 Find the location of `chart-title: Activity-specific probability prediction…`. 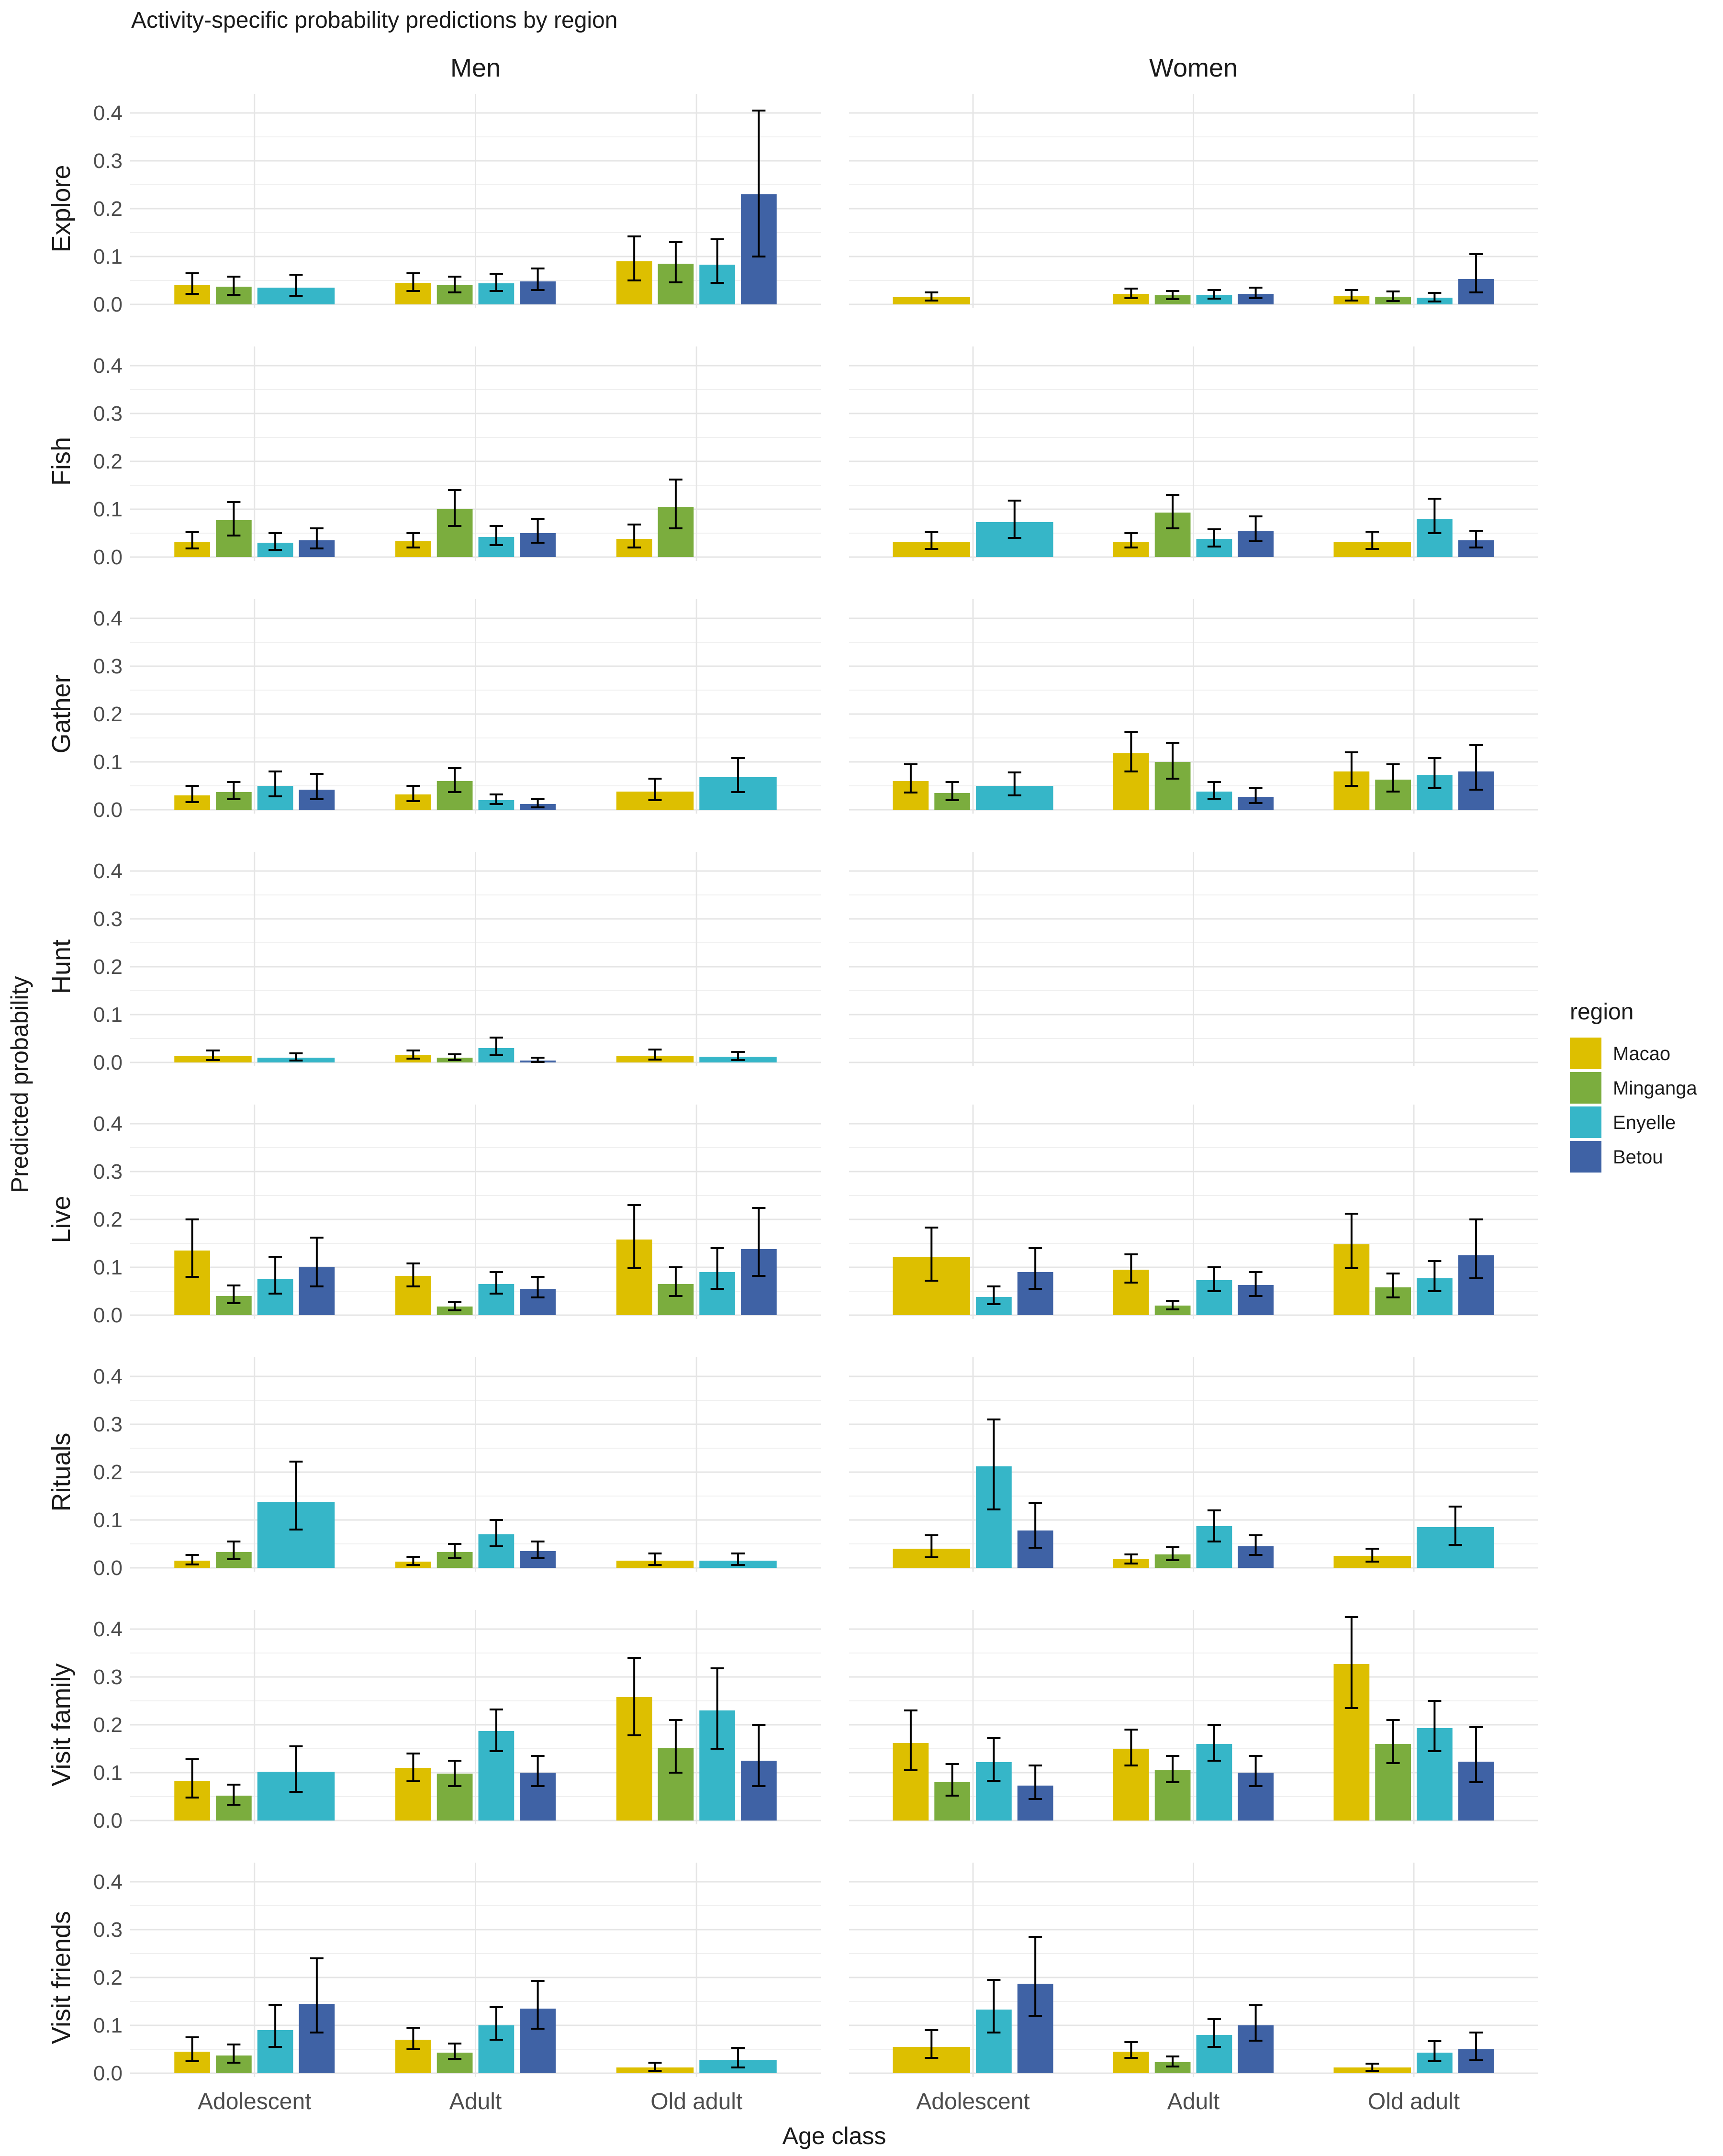

chart-title: Activity-specific probability prediction… is located at coordinates (374, 20).